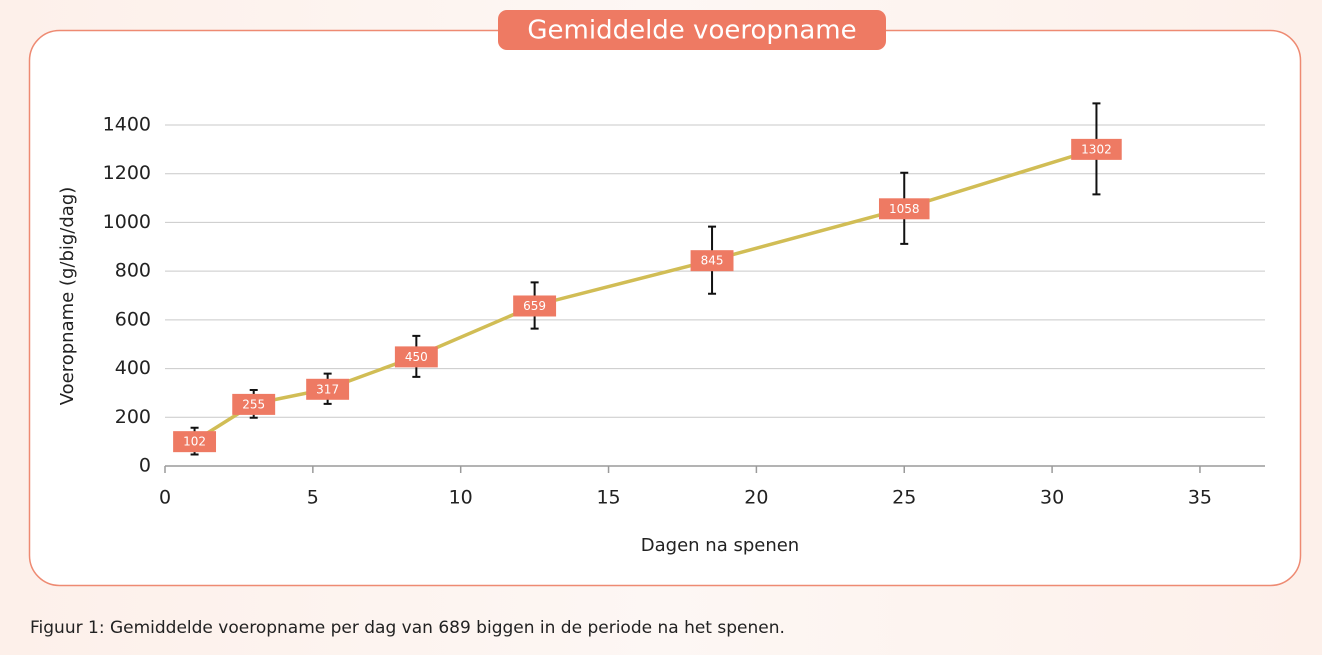  What do you see at coordinates (1052, 498) in the screenshot?
I see `x-tick-label: 30` at bounding box center [1052, 498].